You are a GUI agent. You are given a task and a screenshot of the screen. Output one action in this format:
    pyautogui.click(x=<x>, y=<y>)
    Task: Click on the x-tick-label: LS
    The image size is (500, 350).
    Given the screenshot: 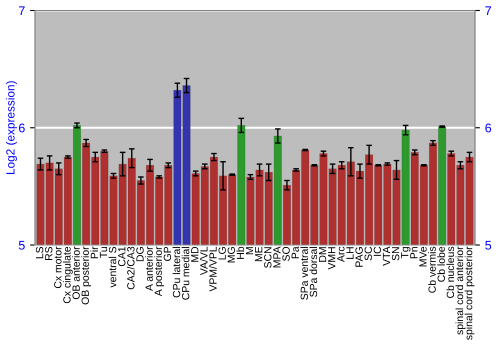 What is the action you would take?
    pyautogui.click(x=40, y=252)
    